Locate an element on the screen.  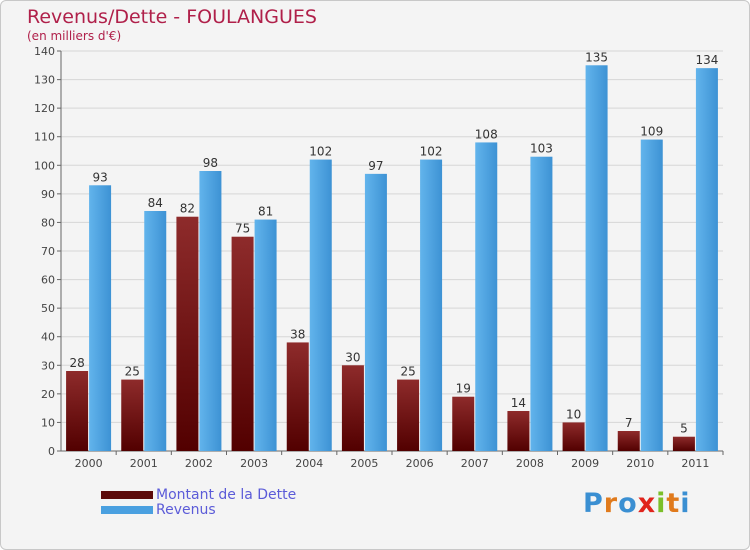
data-label-dette: 19 is located at coordinates (463, 389).